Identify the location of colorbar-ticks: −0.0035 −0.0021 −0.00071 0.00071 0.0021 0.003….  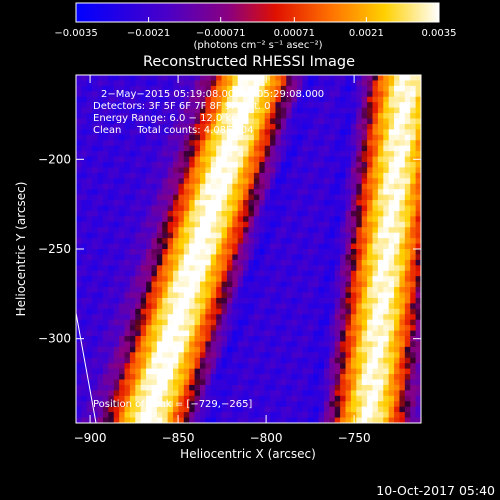
(255, 28).